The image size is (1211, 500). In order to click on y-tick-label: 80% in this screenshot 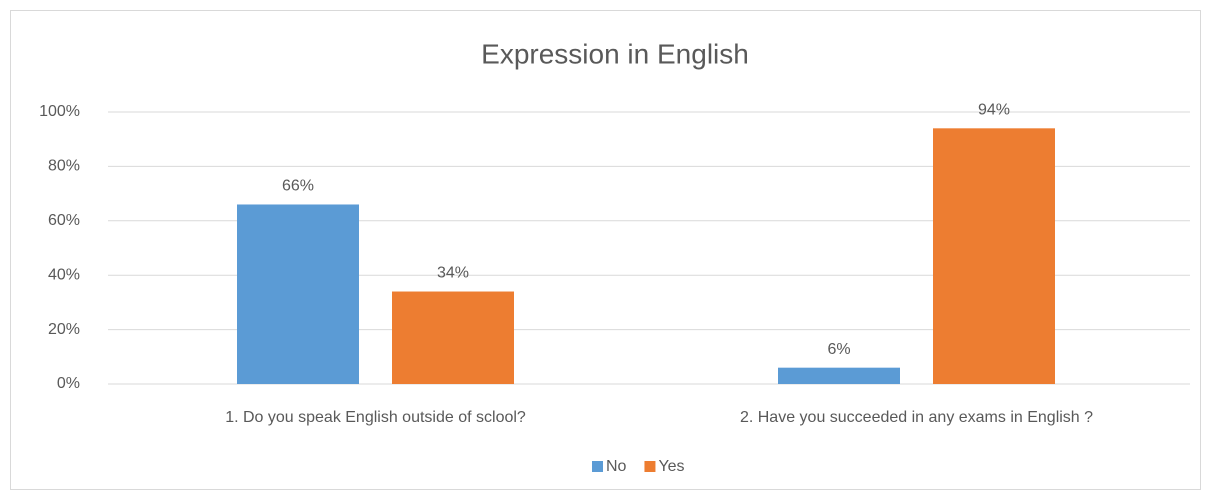, I will do `click(64, 166)`.